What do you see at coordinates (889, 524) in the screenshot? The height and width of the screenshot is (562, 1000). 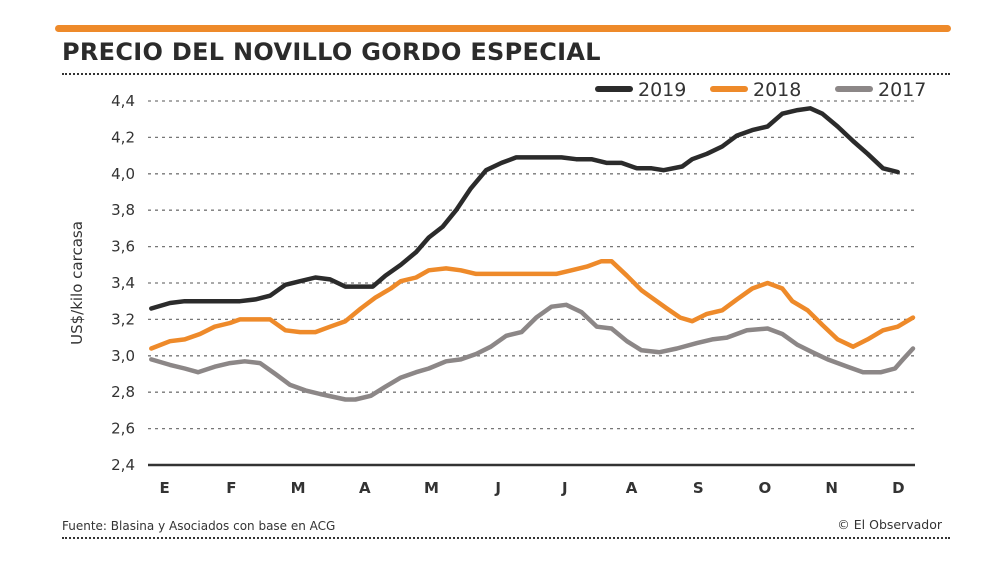 I see `credit: © El Observador` at bounding box center [889, 524].